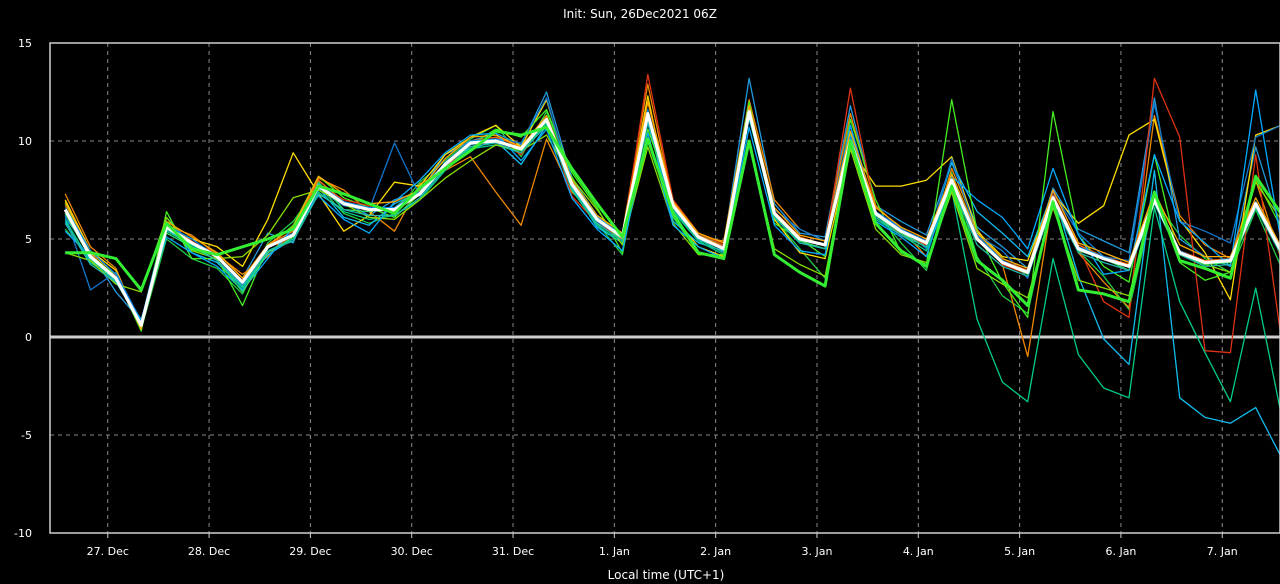 Image resolution: width=1280 pixels, height=584 pixels. Describe the element at coordinates (25, 141) in the screenshot. I see `y-tick-label: 10` at that location.